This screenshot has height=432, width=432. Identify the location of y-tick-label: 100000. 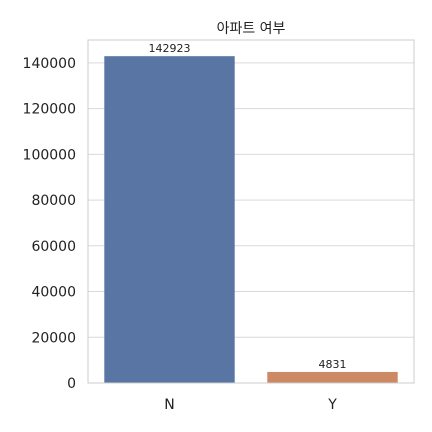
(49, 155).